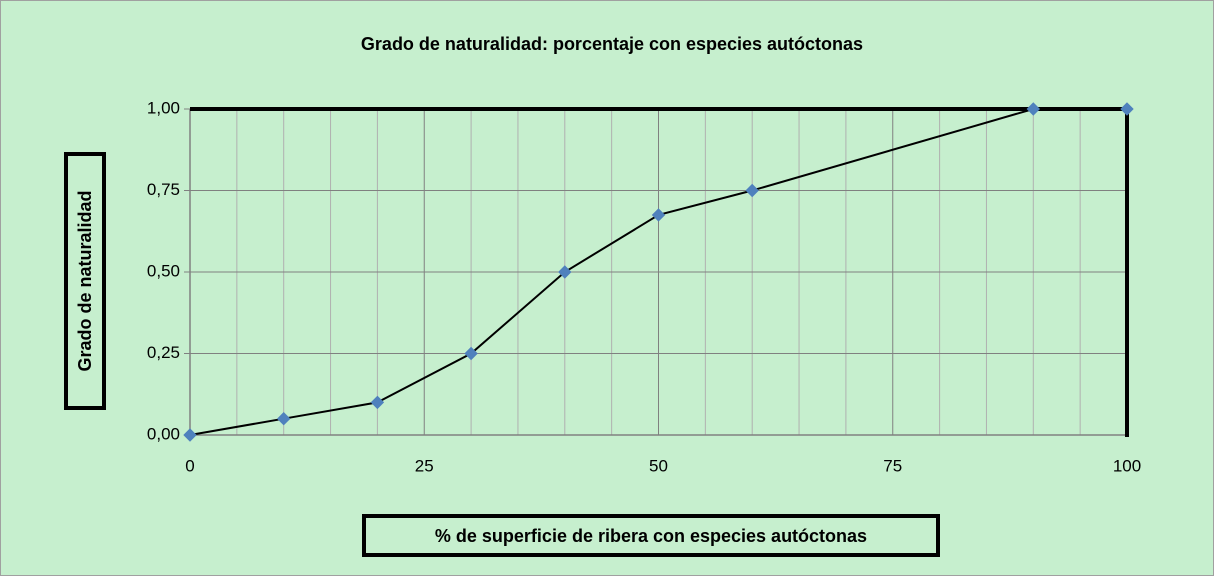 This screenshot has width=1214, height=576. I want to click on x-label-box, so click(651, 535).